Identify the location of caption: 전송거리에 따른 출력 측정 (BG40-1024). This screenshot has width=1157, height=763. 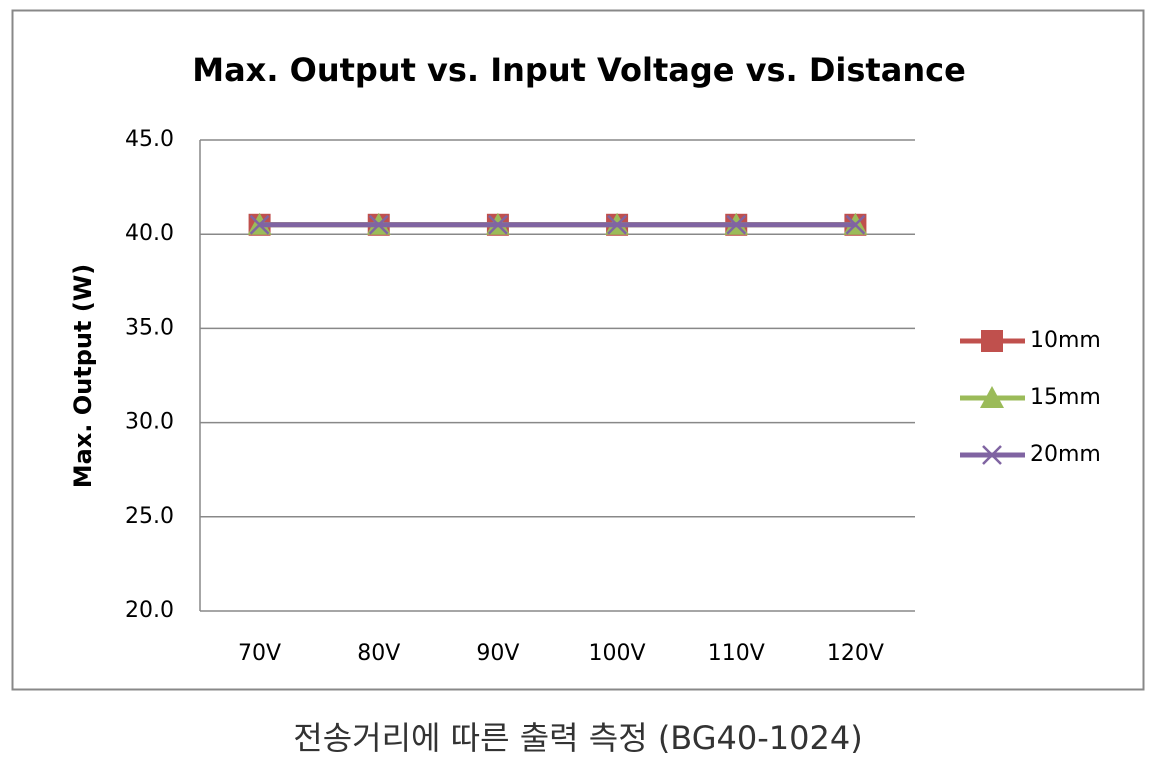
(577, 738).